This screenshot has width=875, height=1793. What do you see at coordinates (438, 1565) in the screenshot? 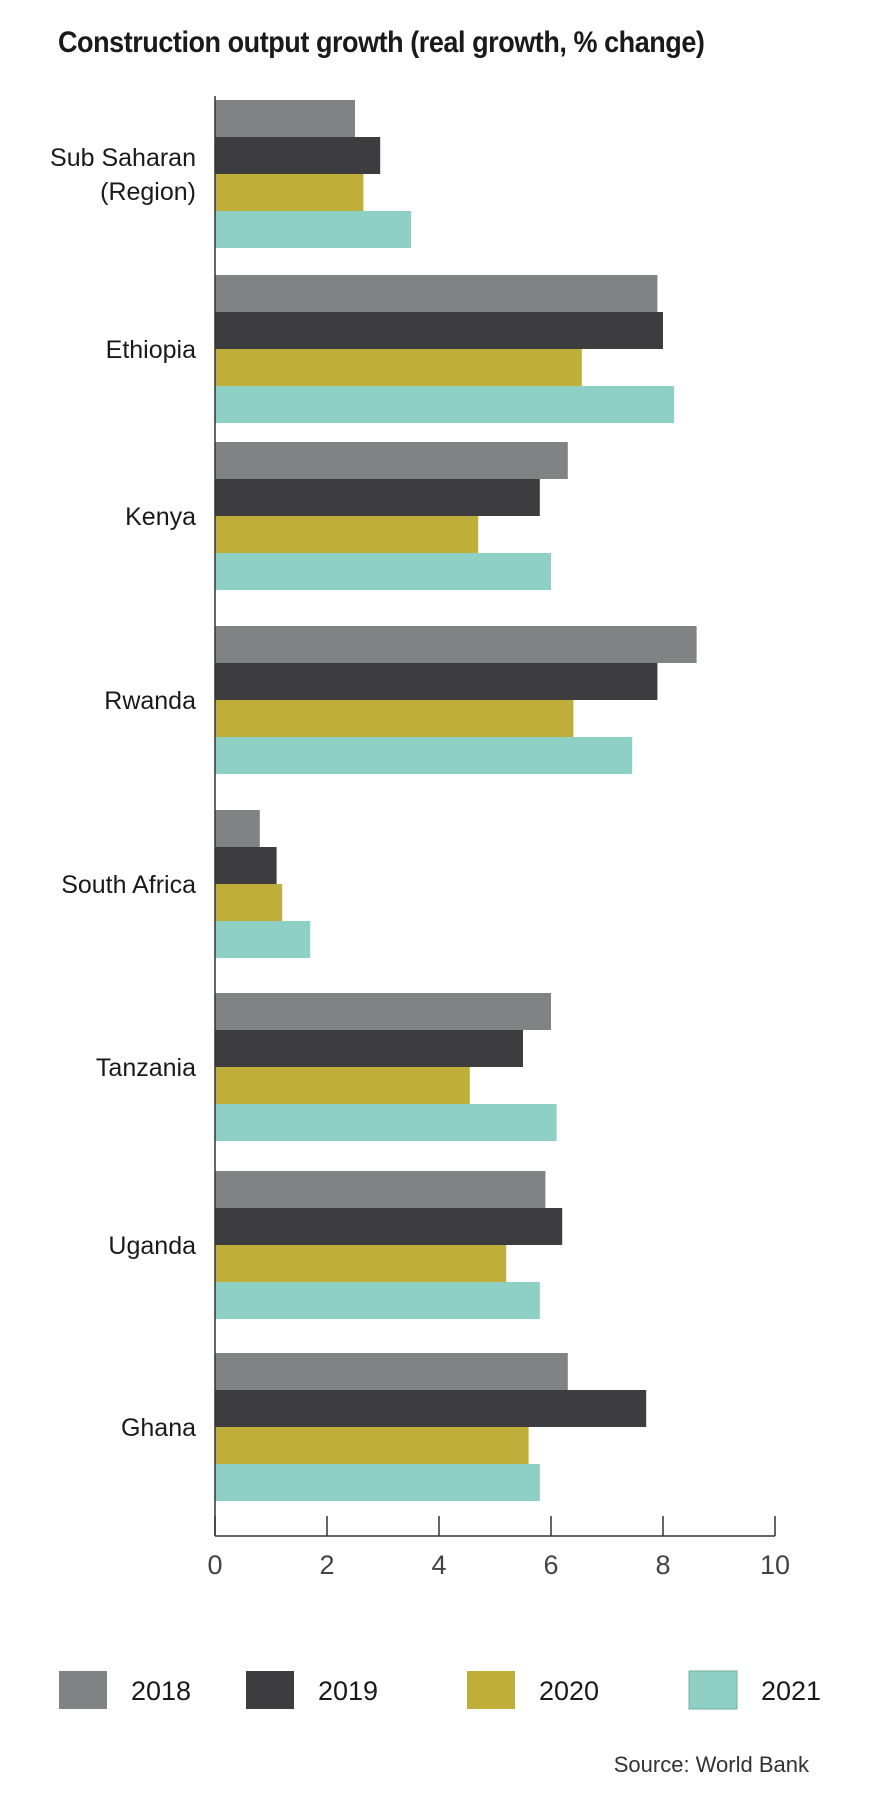
I see `x-tick-label: 4` at bounding box center [438, 1565].